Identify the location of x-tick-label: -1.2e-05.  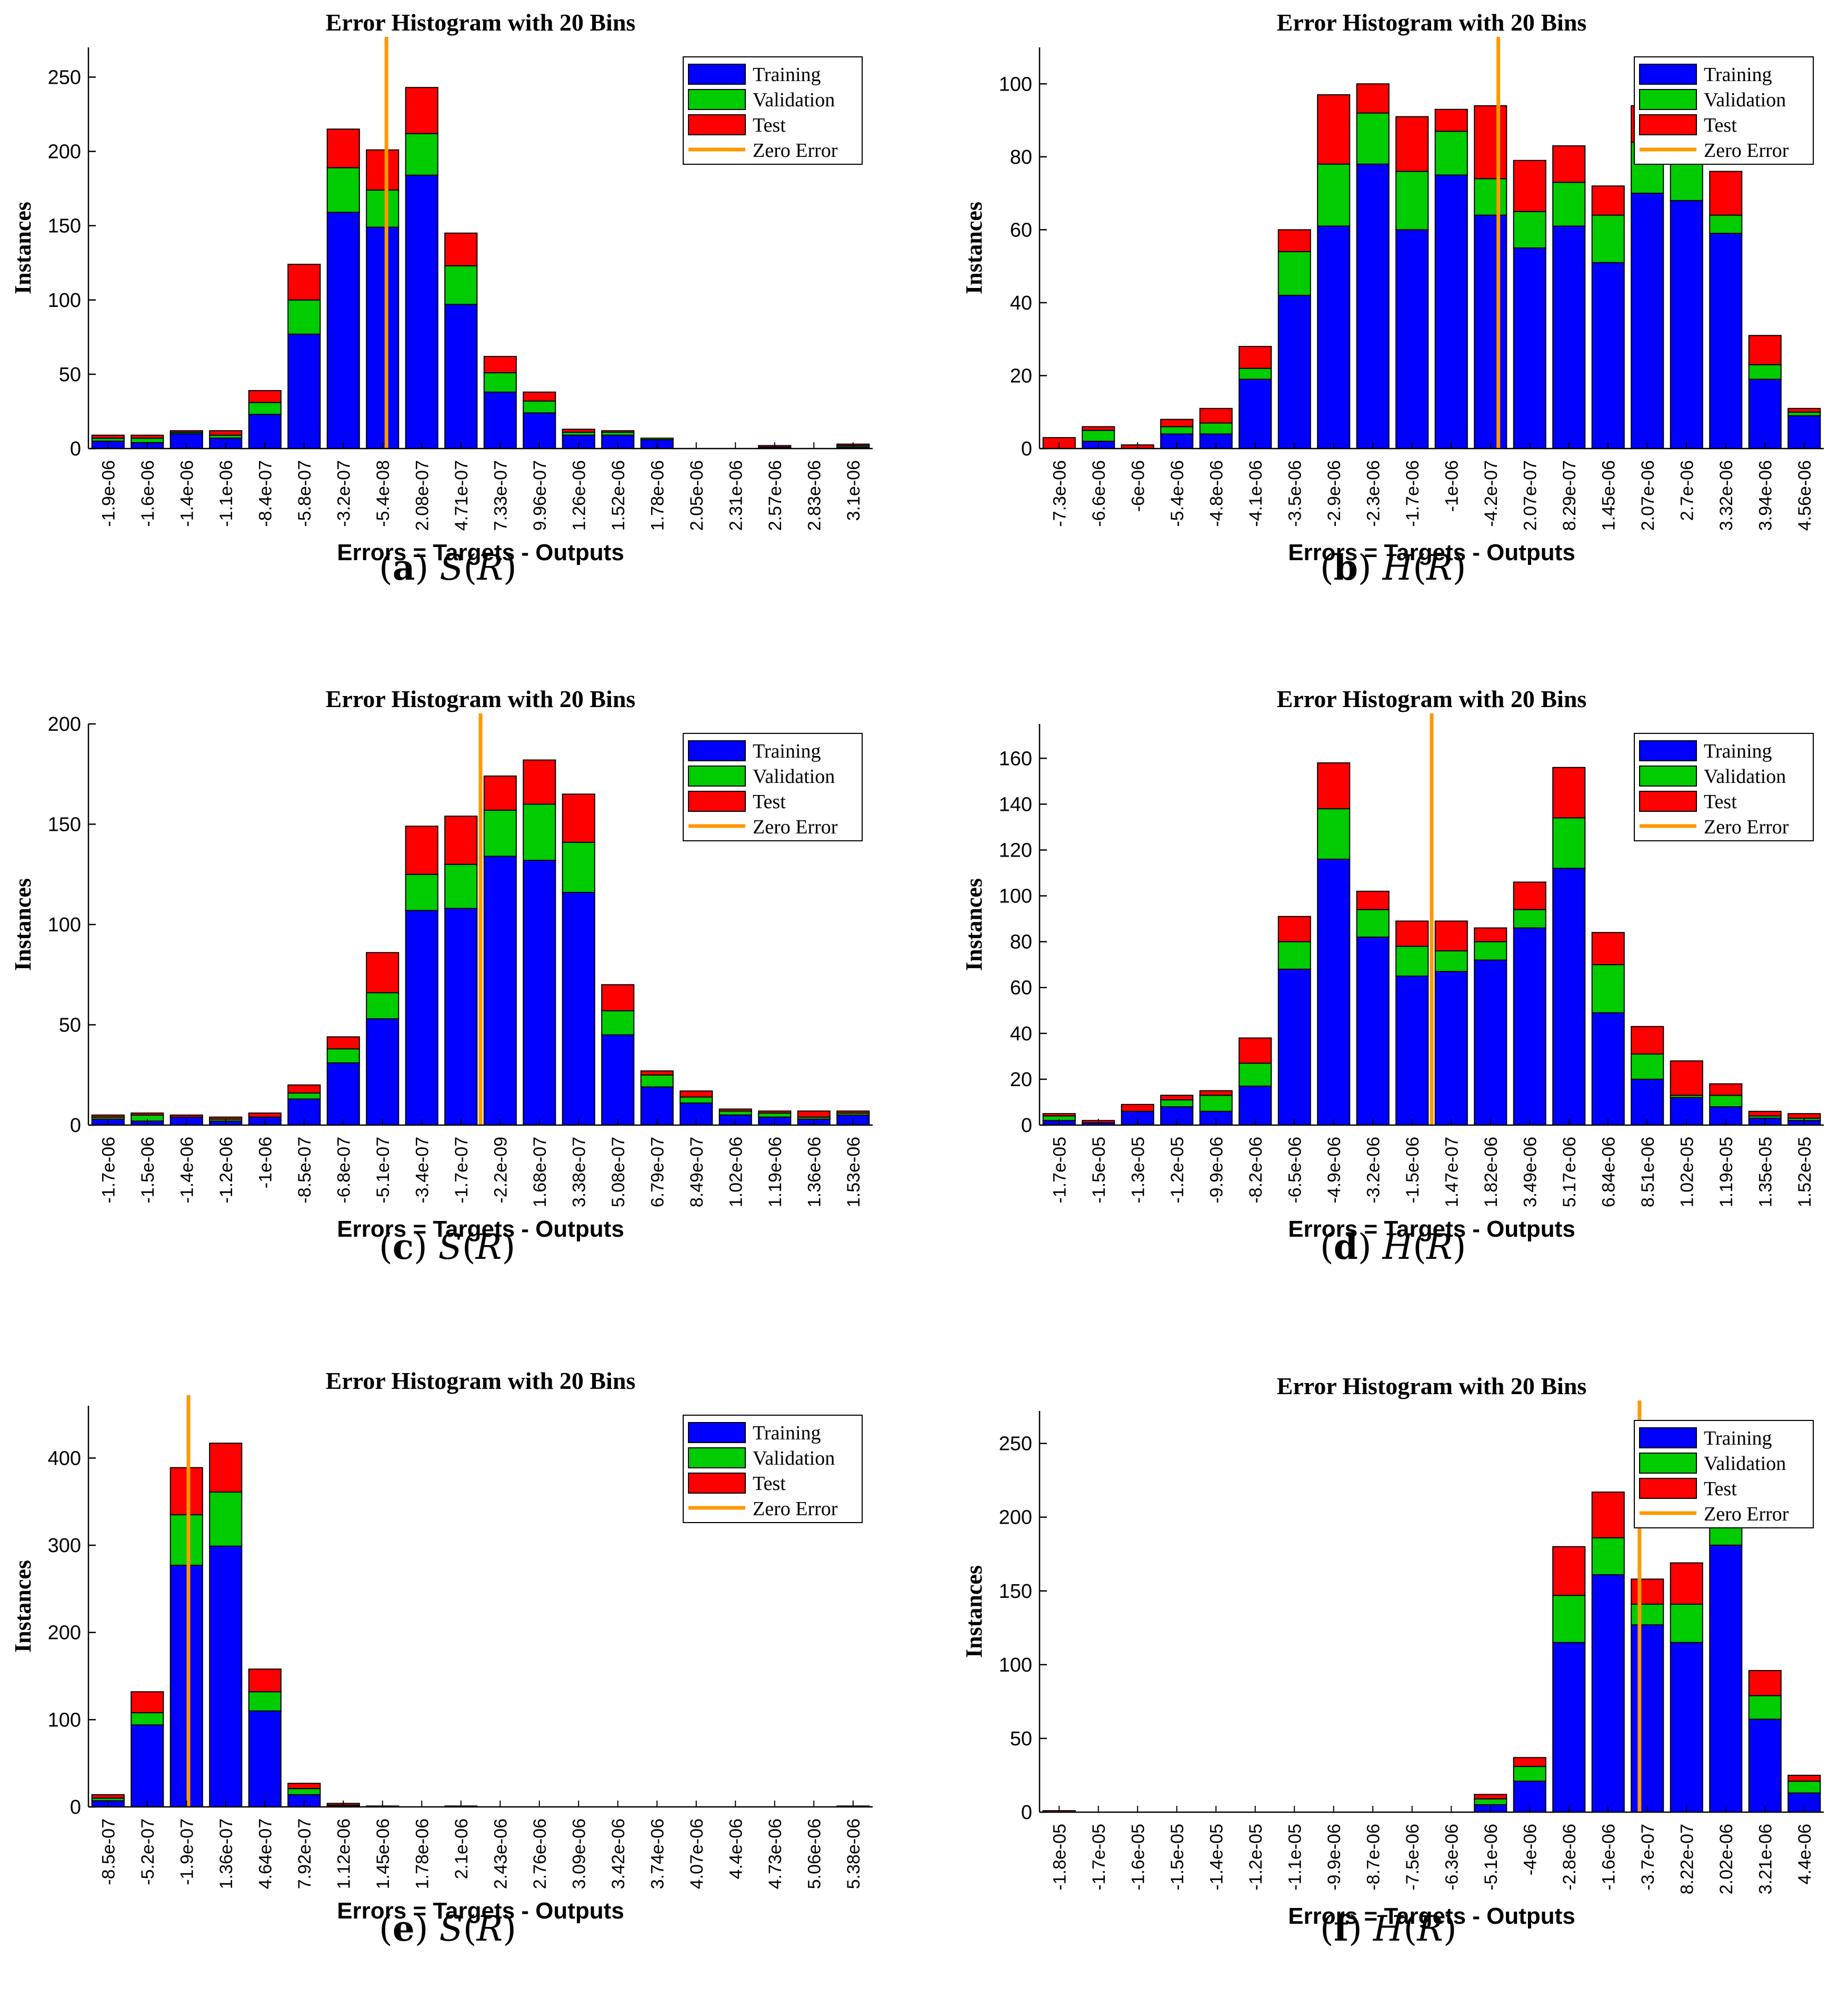
(1177, 1170).